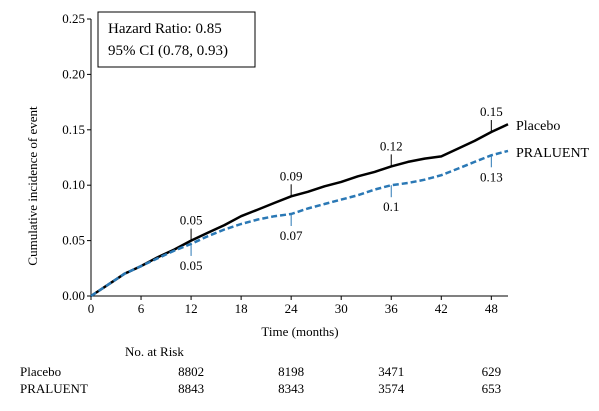 The image size is (599, 411). Describe the element at coordinates (73, 18) in the screenshot. I see `y-tick-label: 0.25` at that location.